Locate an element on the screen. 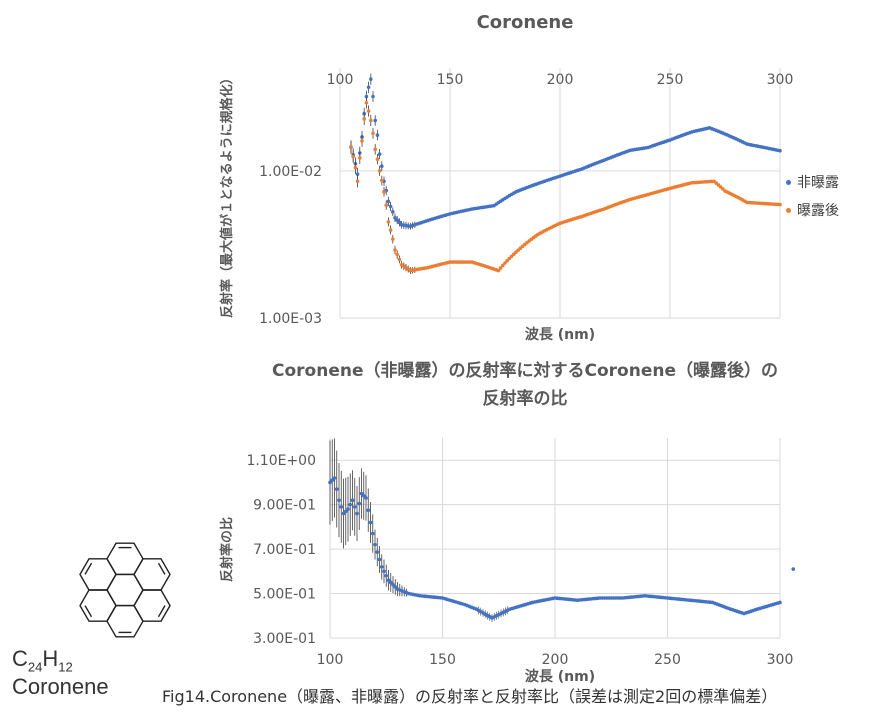 This screenshot has width=876, height=718. legend-marker-blue is located at coordinates (788, 182).